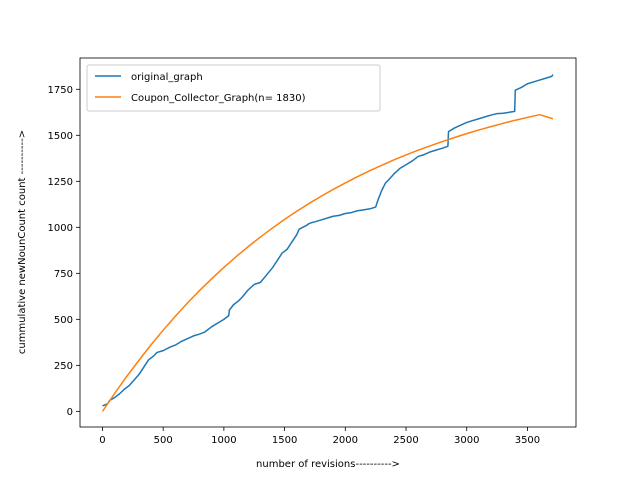 The height and width of the screenshot is (480, 640). Describe the element at coordinates (60, 136) in the screenshot. I see `y-tick-label: 1500` at that location.